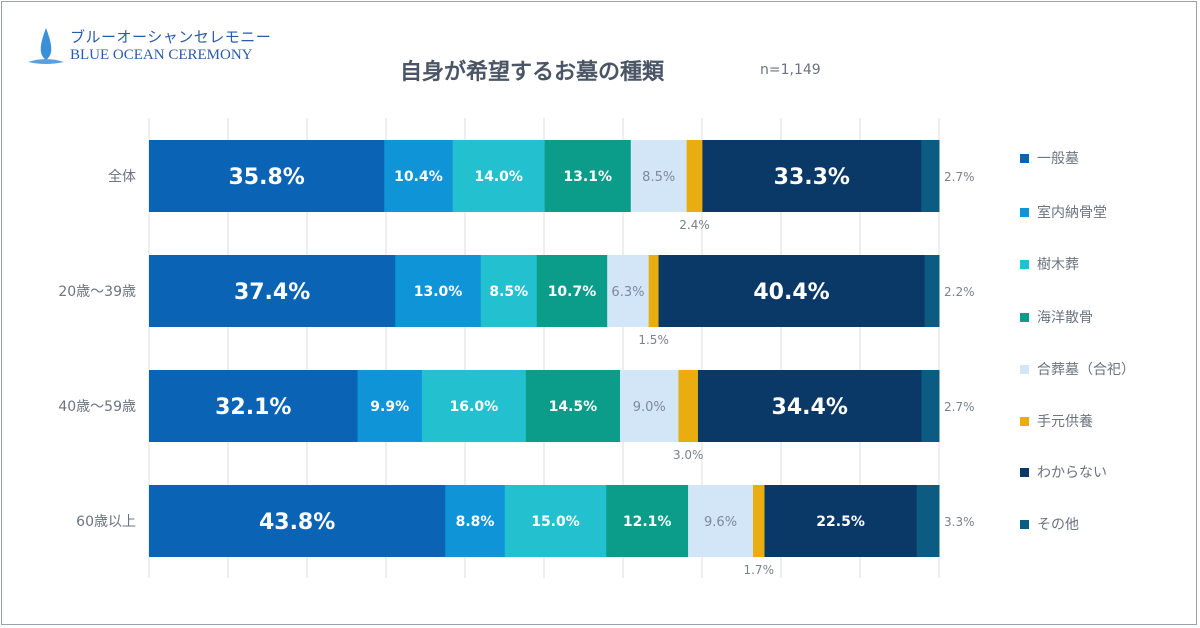  Describe the element at coordinates (171, 37) in the screenshot. I see `logo-text-jp: ブルーオーシャンセレモニー` at that location.